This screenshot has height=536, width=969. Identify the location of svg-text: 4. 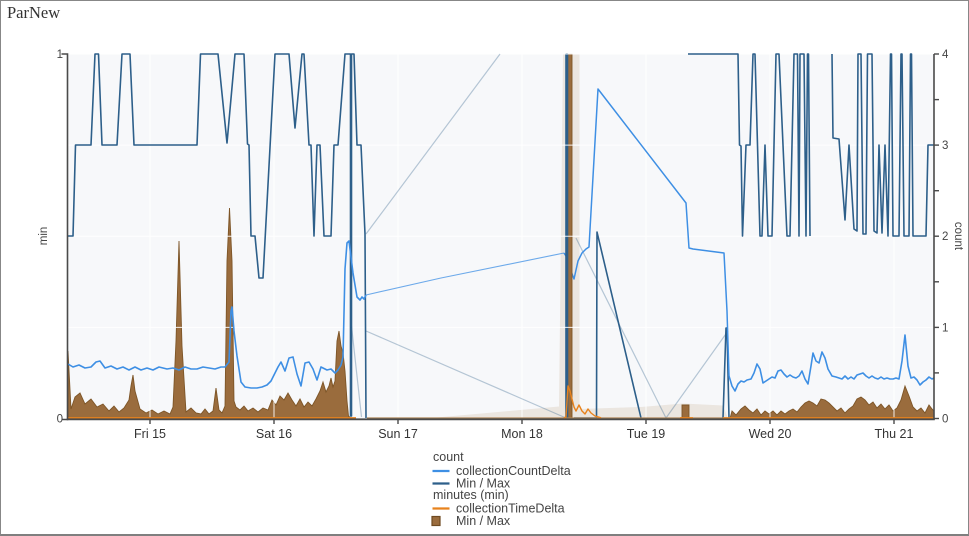
(945, 55).